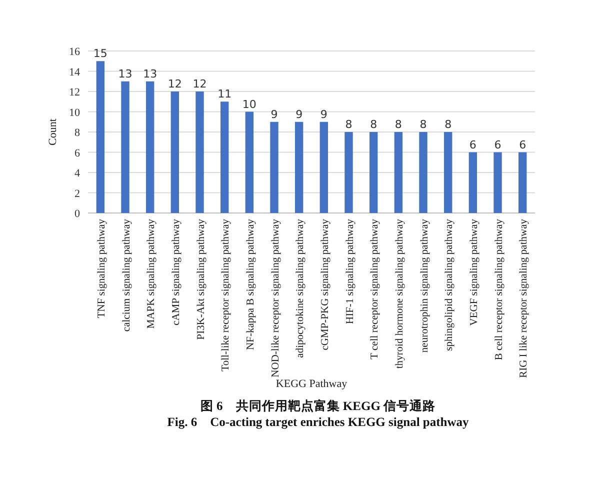 The image size is (600, 480). I want to click on caption: Fig. 6 Co-acting target enriches KEGG signal pathway, so click(318, 422).